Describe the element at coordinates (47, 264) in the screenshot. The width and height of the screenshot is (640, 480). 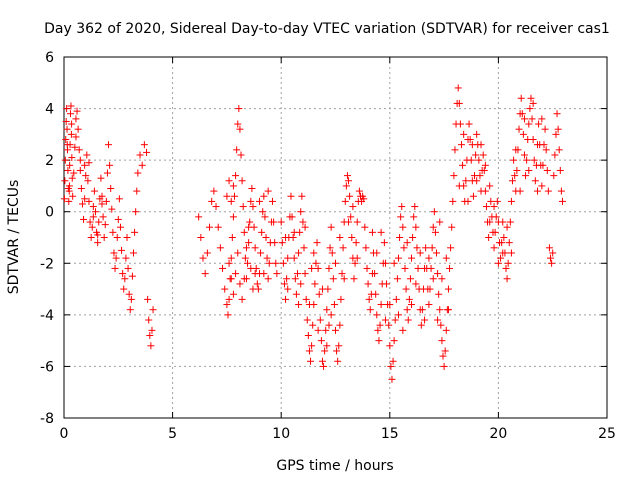
I see `y-tick-label: -2` at that location.